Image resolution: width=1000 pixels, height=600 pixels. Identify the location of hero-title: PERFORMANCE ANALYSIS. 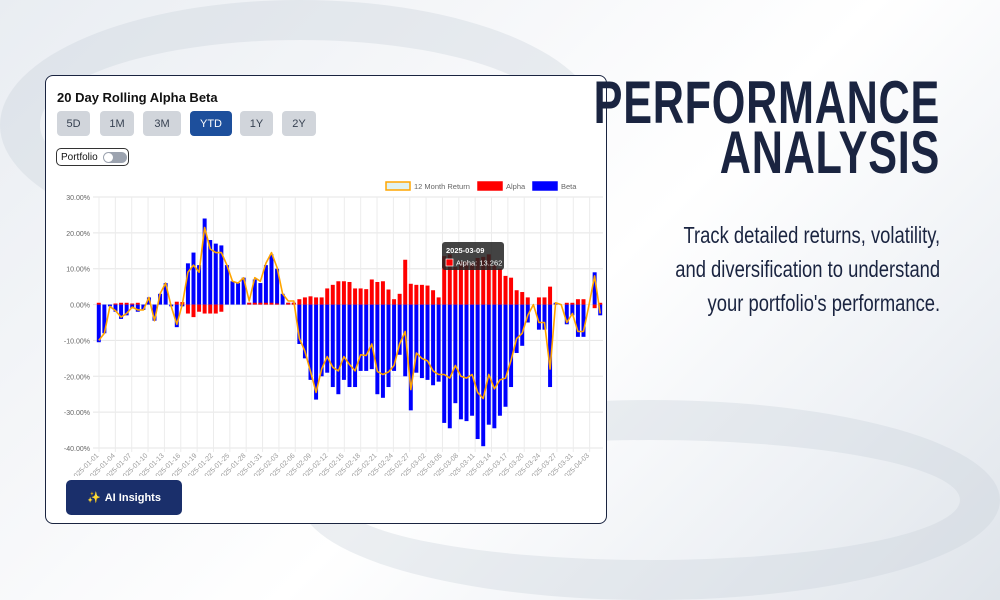
(766, 127).